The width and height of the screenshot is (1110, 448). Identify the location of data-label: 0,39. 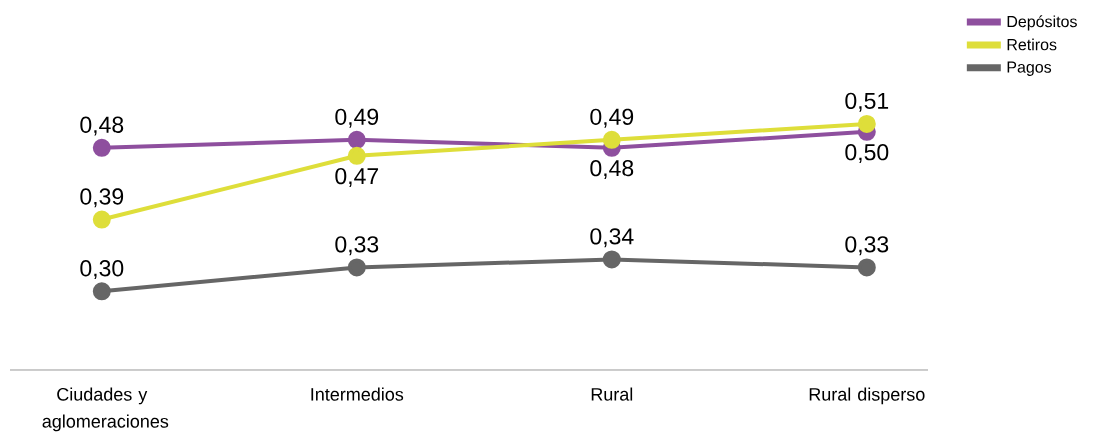
(102, 198).